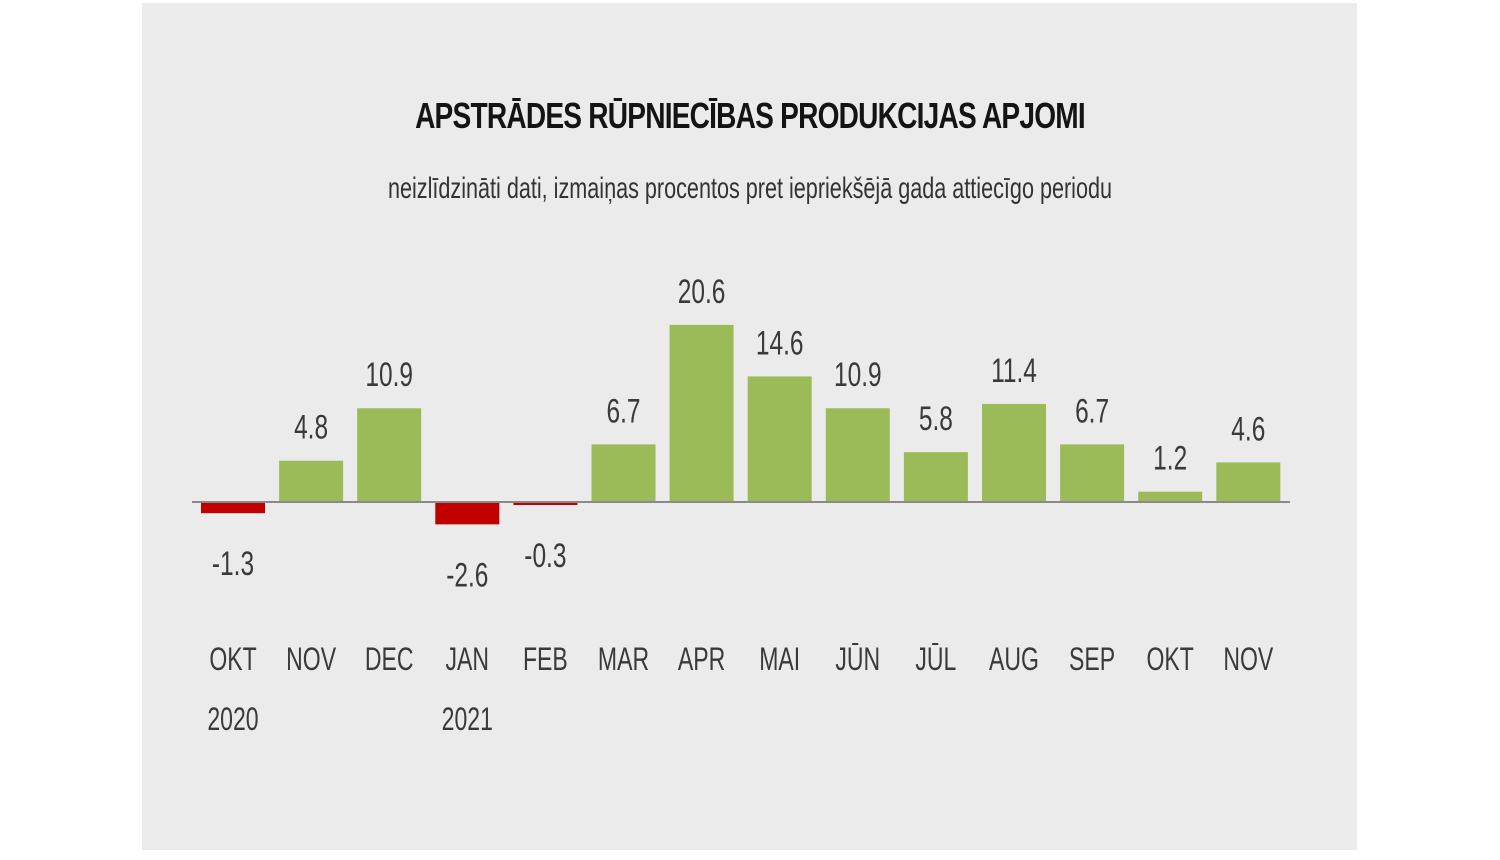 The height and width of the screenshot is (860, 1500). What do you see at coordinates (701, 659) in the screenshot?
I see `category-label: APR` at bounding box center [701, 659].